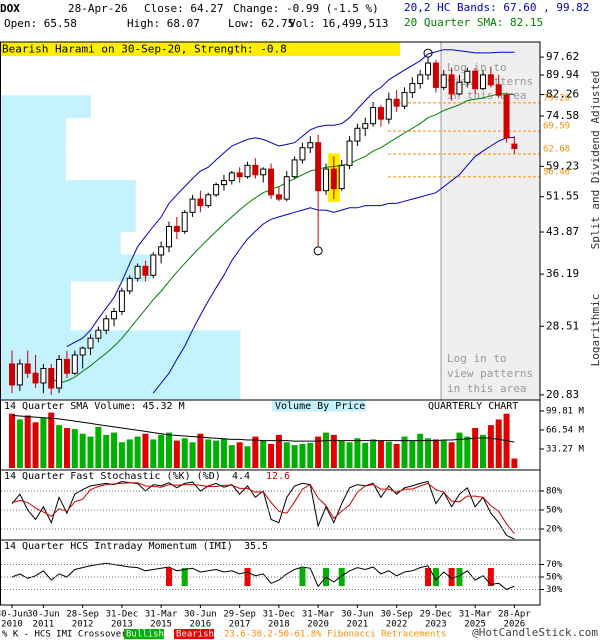 Image resolution: width=600 pixels, height=640 pixels. What do you see at coordinates (562, 74) in the screenshot?
I see `y-tick-label: 89.94` at bounding box center [562, 74].